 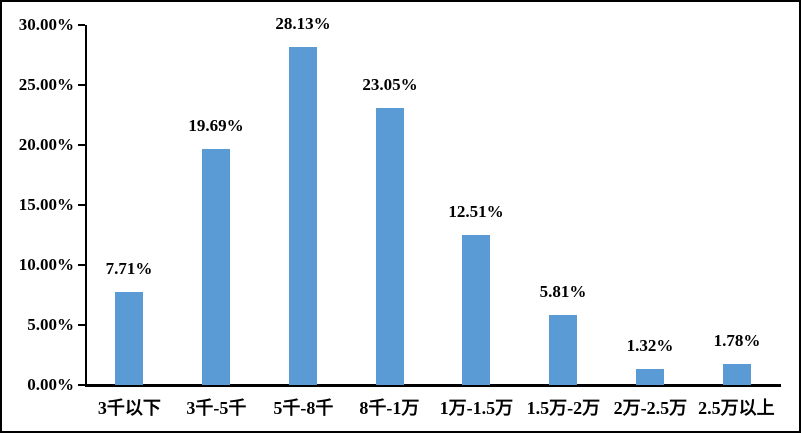 What do you see at coordinates (216, 408) in the screenshot?
I see `x-tick-label: 3千-5千` at bounding box center [216, 408].